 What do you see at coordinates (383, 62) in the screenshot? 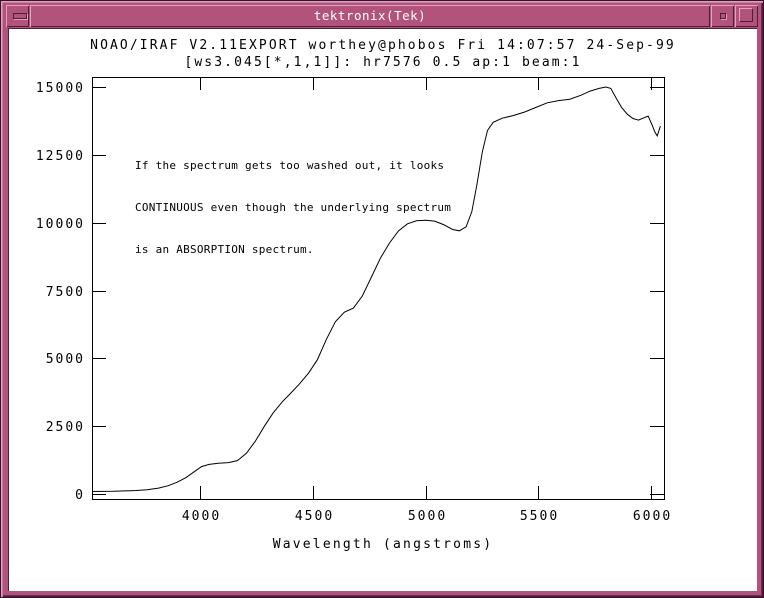
I see `plot-header-line2: [ws3.045[*,1,1]]: hr7576 0.5 ap:1 beam:1` at bounding box center [383, 62].